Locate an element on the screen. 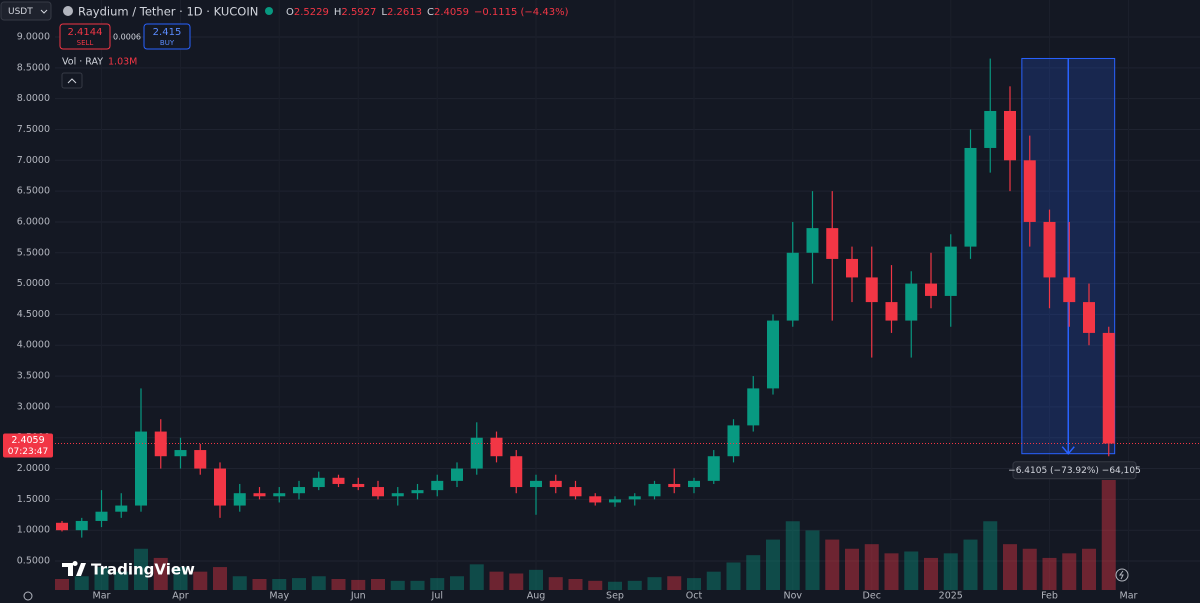  collapse-button is located at coordinates (72, 80).